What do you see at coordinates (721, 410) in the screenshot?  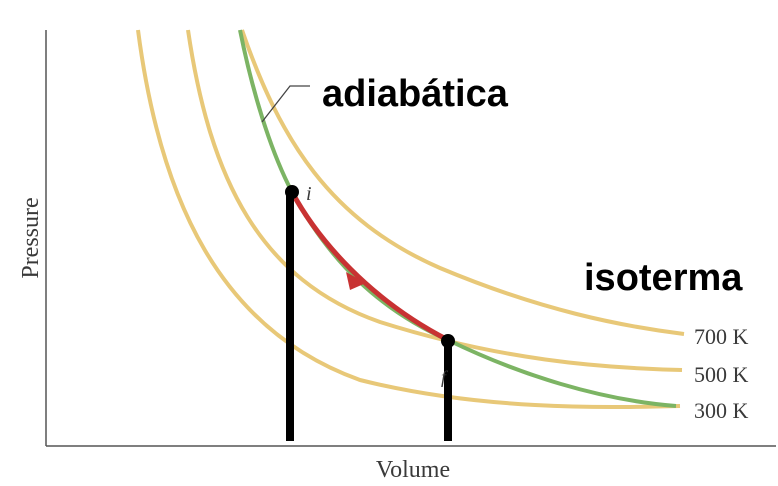 I see `isotherm-label-300k: 300 K` at bounding box center [721, 410].